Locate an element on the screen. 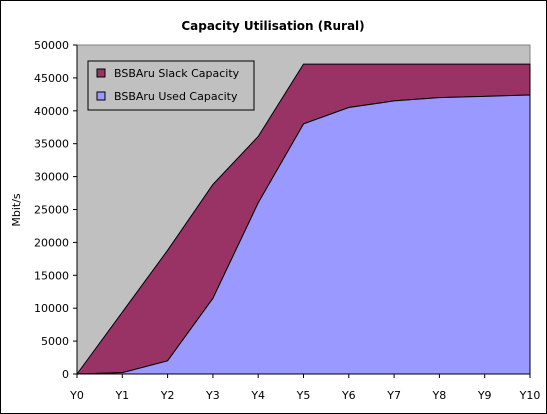 This screenshot has height=414, width=547. y-tick-label: 10000 is located at coordinates (51, 308).